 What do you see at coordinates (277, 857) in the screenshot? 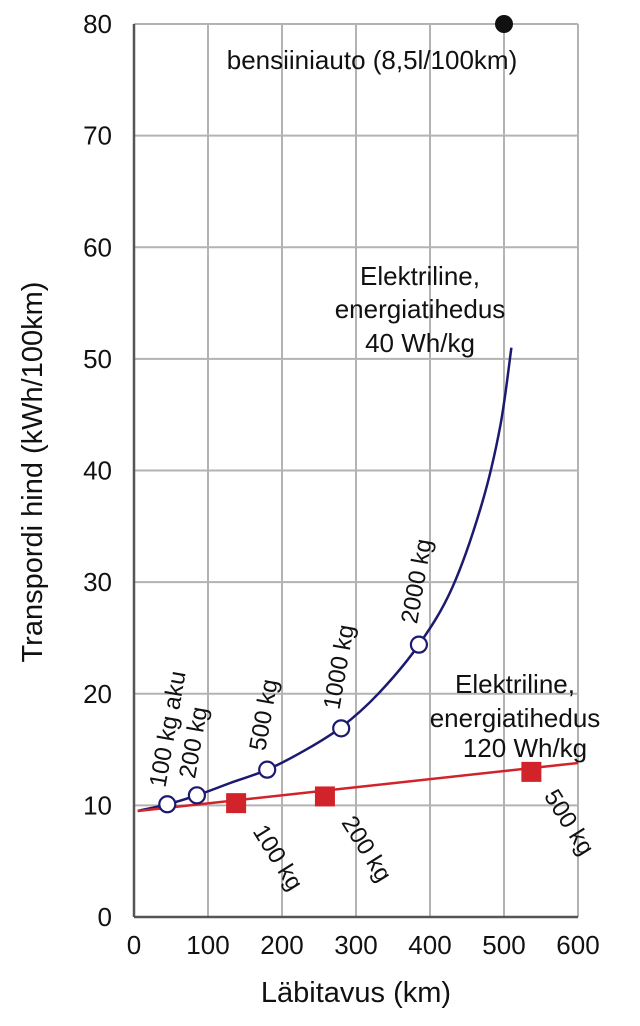
I see `series-1-point-label-0: 100 kg` at bounding box center [277, 857].